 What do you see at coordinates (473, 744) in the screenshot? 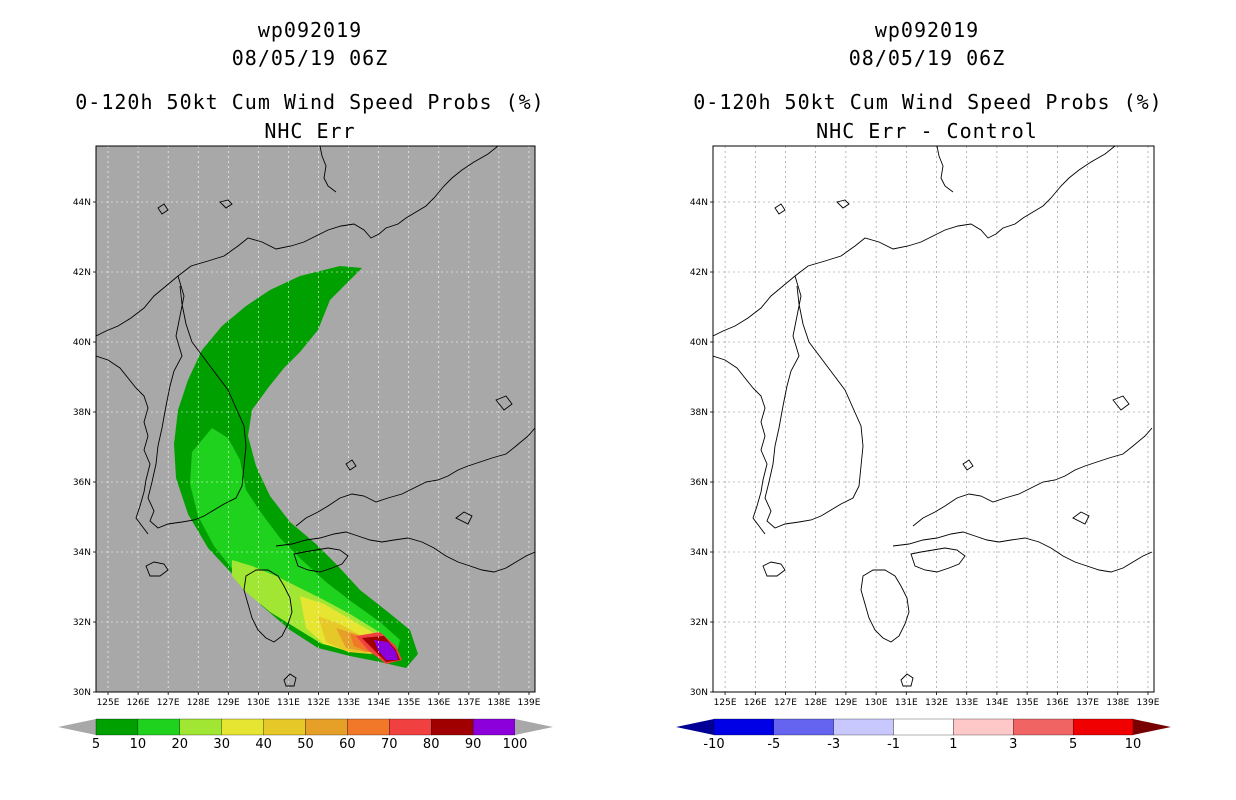
I see `colorbar-label: 90` at bounding box center [473, 744].